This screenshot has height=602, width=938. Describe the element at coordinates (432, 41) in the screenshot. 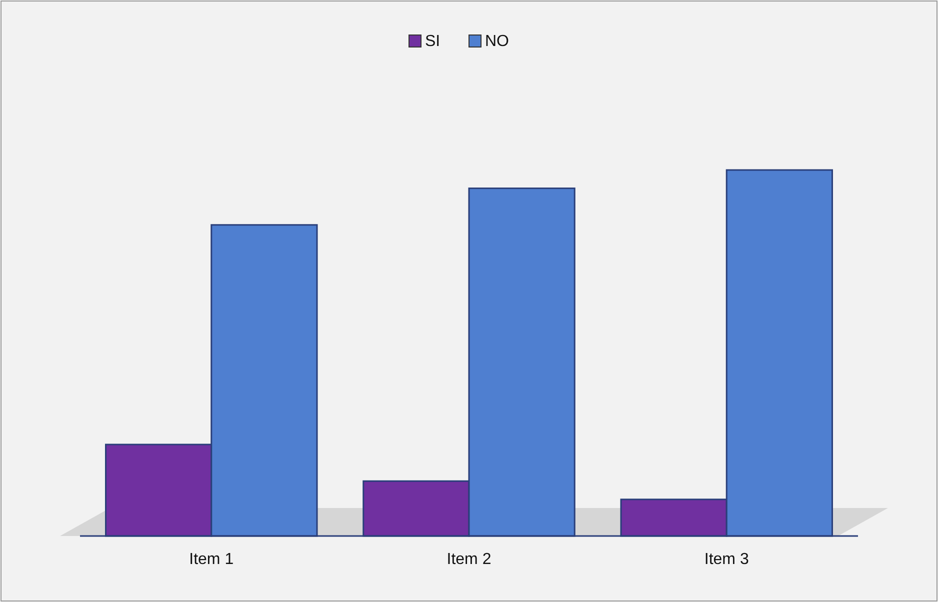

I see `legend-label: SI` at that location.